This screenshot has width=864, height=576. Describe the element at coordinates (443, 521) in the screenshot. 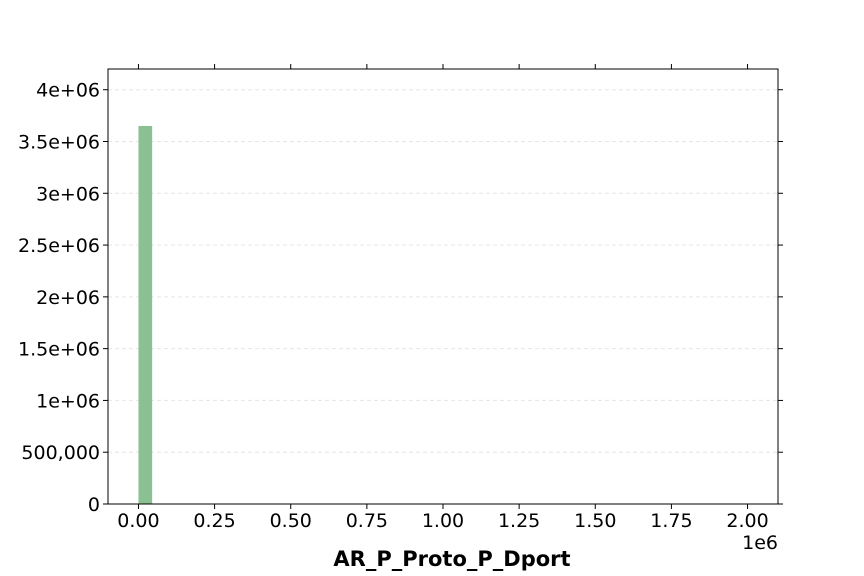

I see `x-tick-label: 1.00` at that location.